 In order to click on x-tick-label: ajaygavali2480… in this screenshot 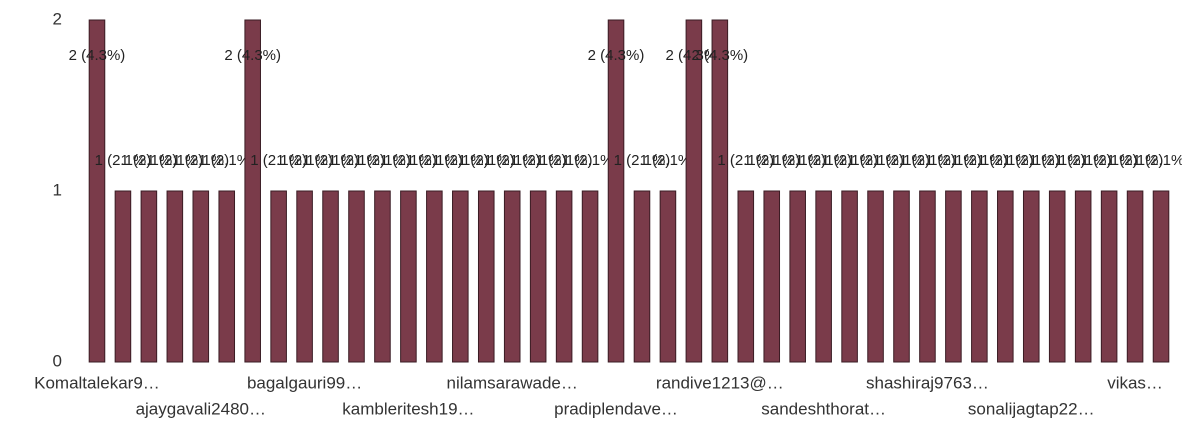, I will do `click(201, 408)`.